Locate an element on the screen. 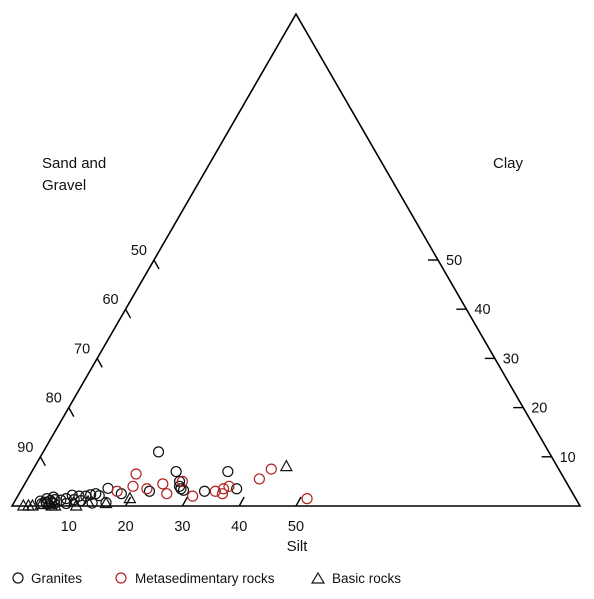 This screenshot has width=594, height=599. legend-marker-metasedimentary is located at coordinates (121, 578).